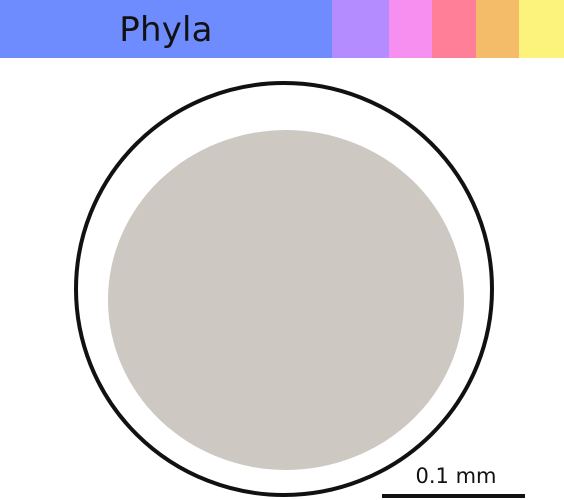 This screenshot has height=500, width=564. Describe the element at coordinates (454, 29) in the screenshot. I see `rose-swatch` at that location.